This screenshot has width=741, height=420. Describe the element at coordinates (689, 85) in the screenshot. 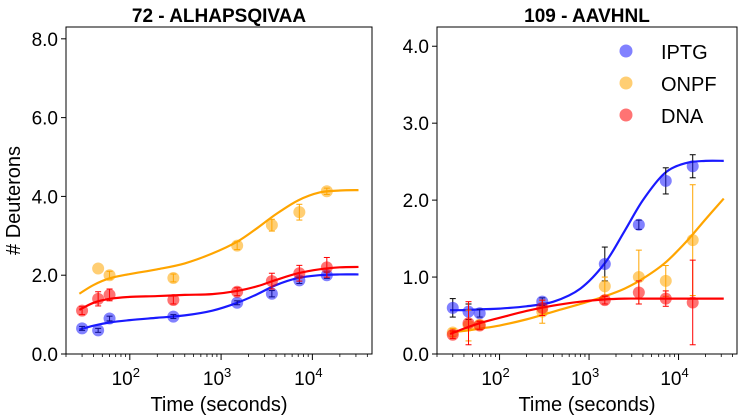

I see `legend-label-onpf: ONPF` at that location.